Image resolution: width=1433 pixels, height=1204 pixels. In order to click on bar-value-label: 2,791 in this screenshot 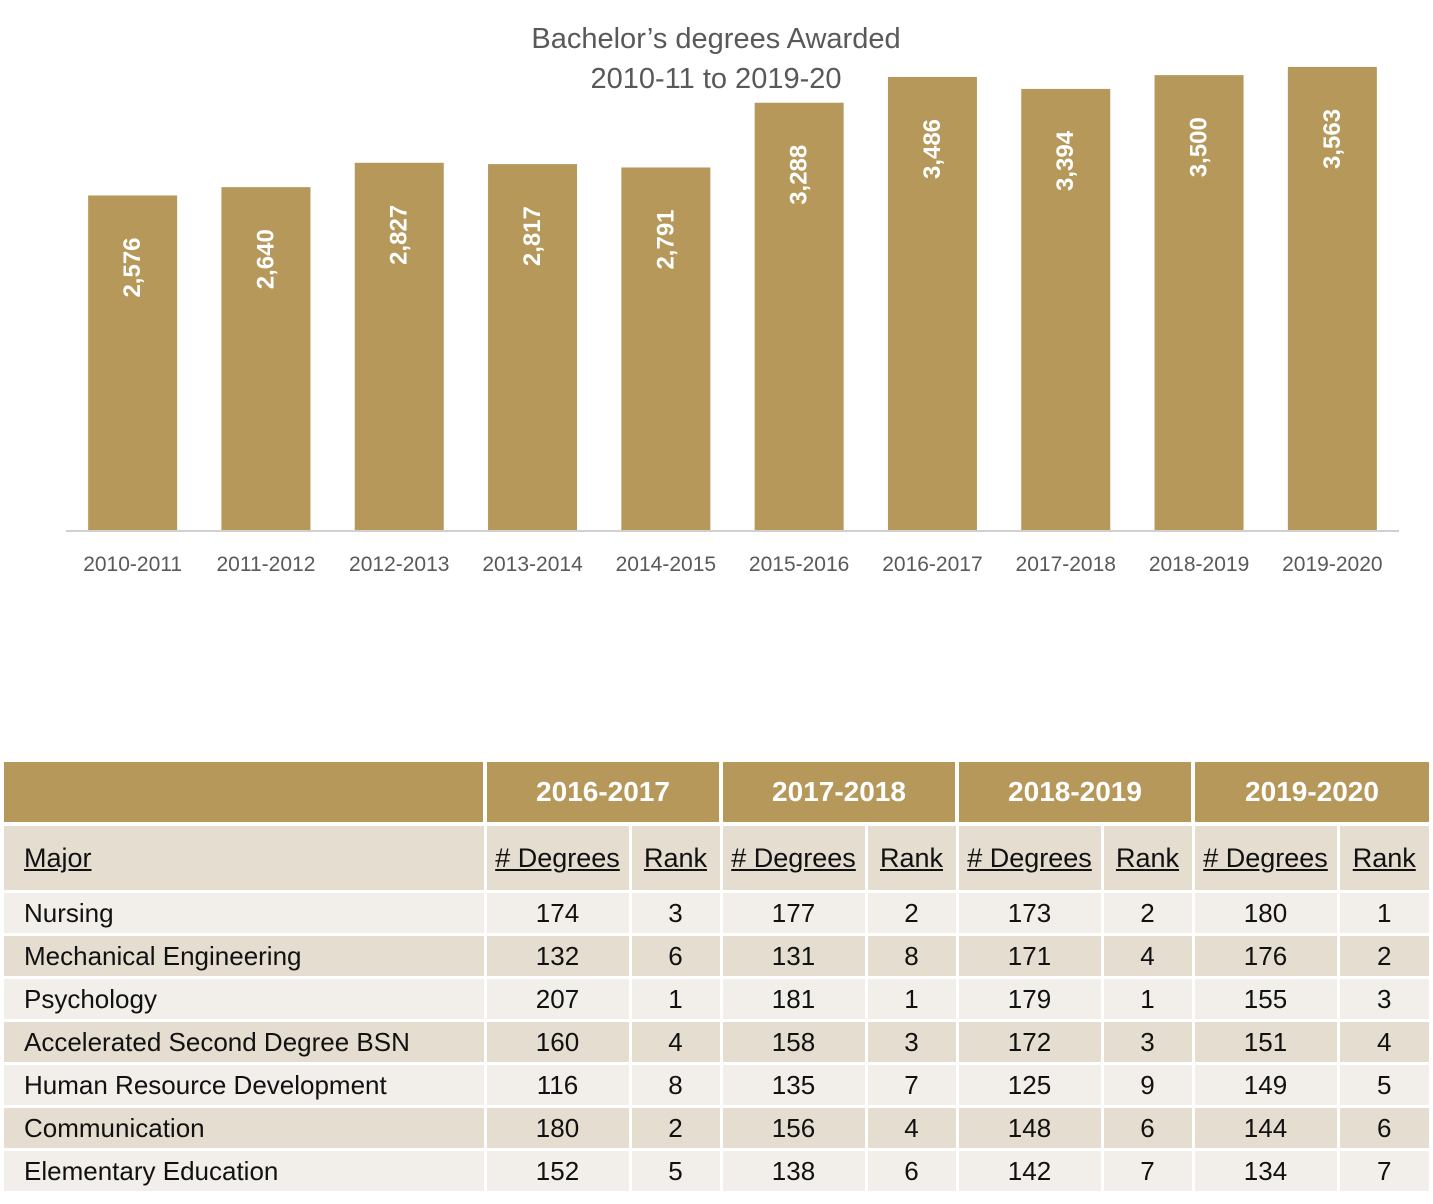, I will do `click(665, 239)`.